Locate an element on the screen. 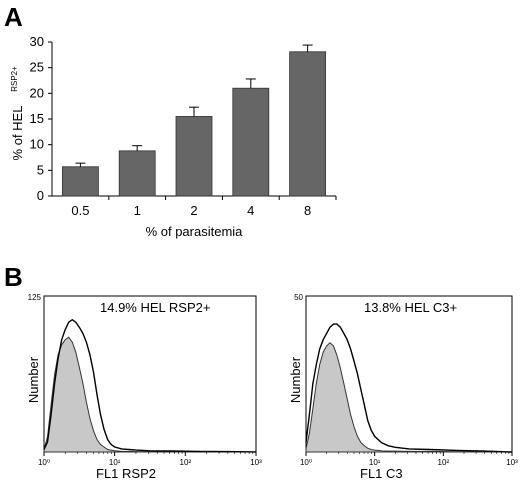 This screenshot has width=520, height=484. x-tick-label: 0.5 is located at coordinates (80, 210).